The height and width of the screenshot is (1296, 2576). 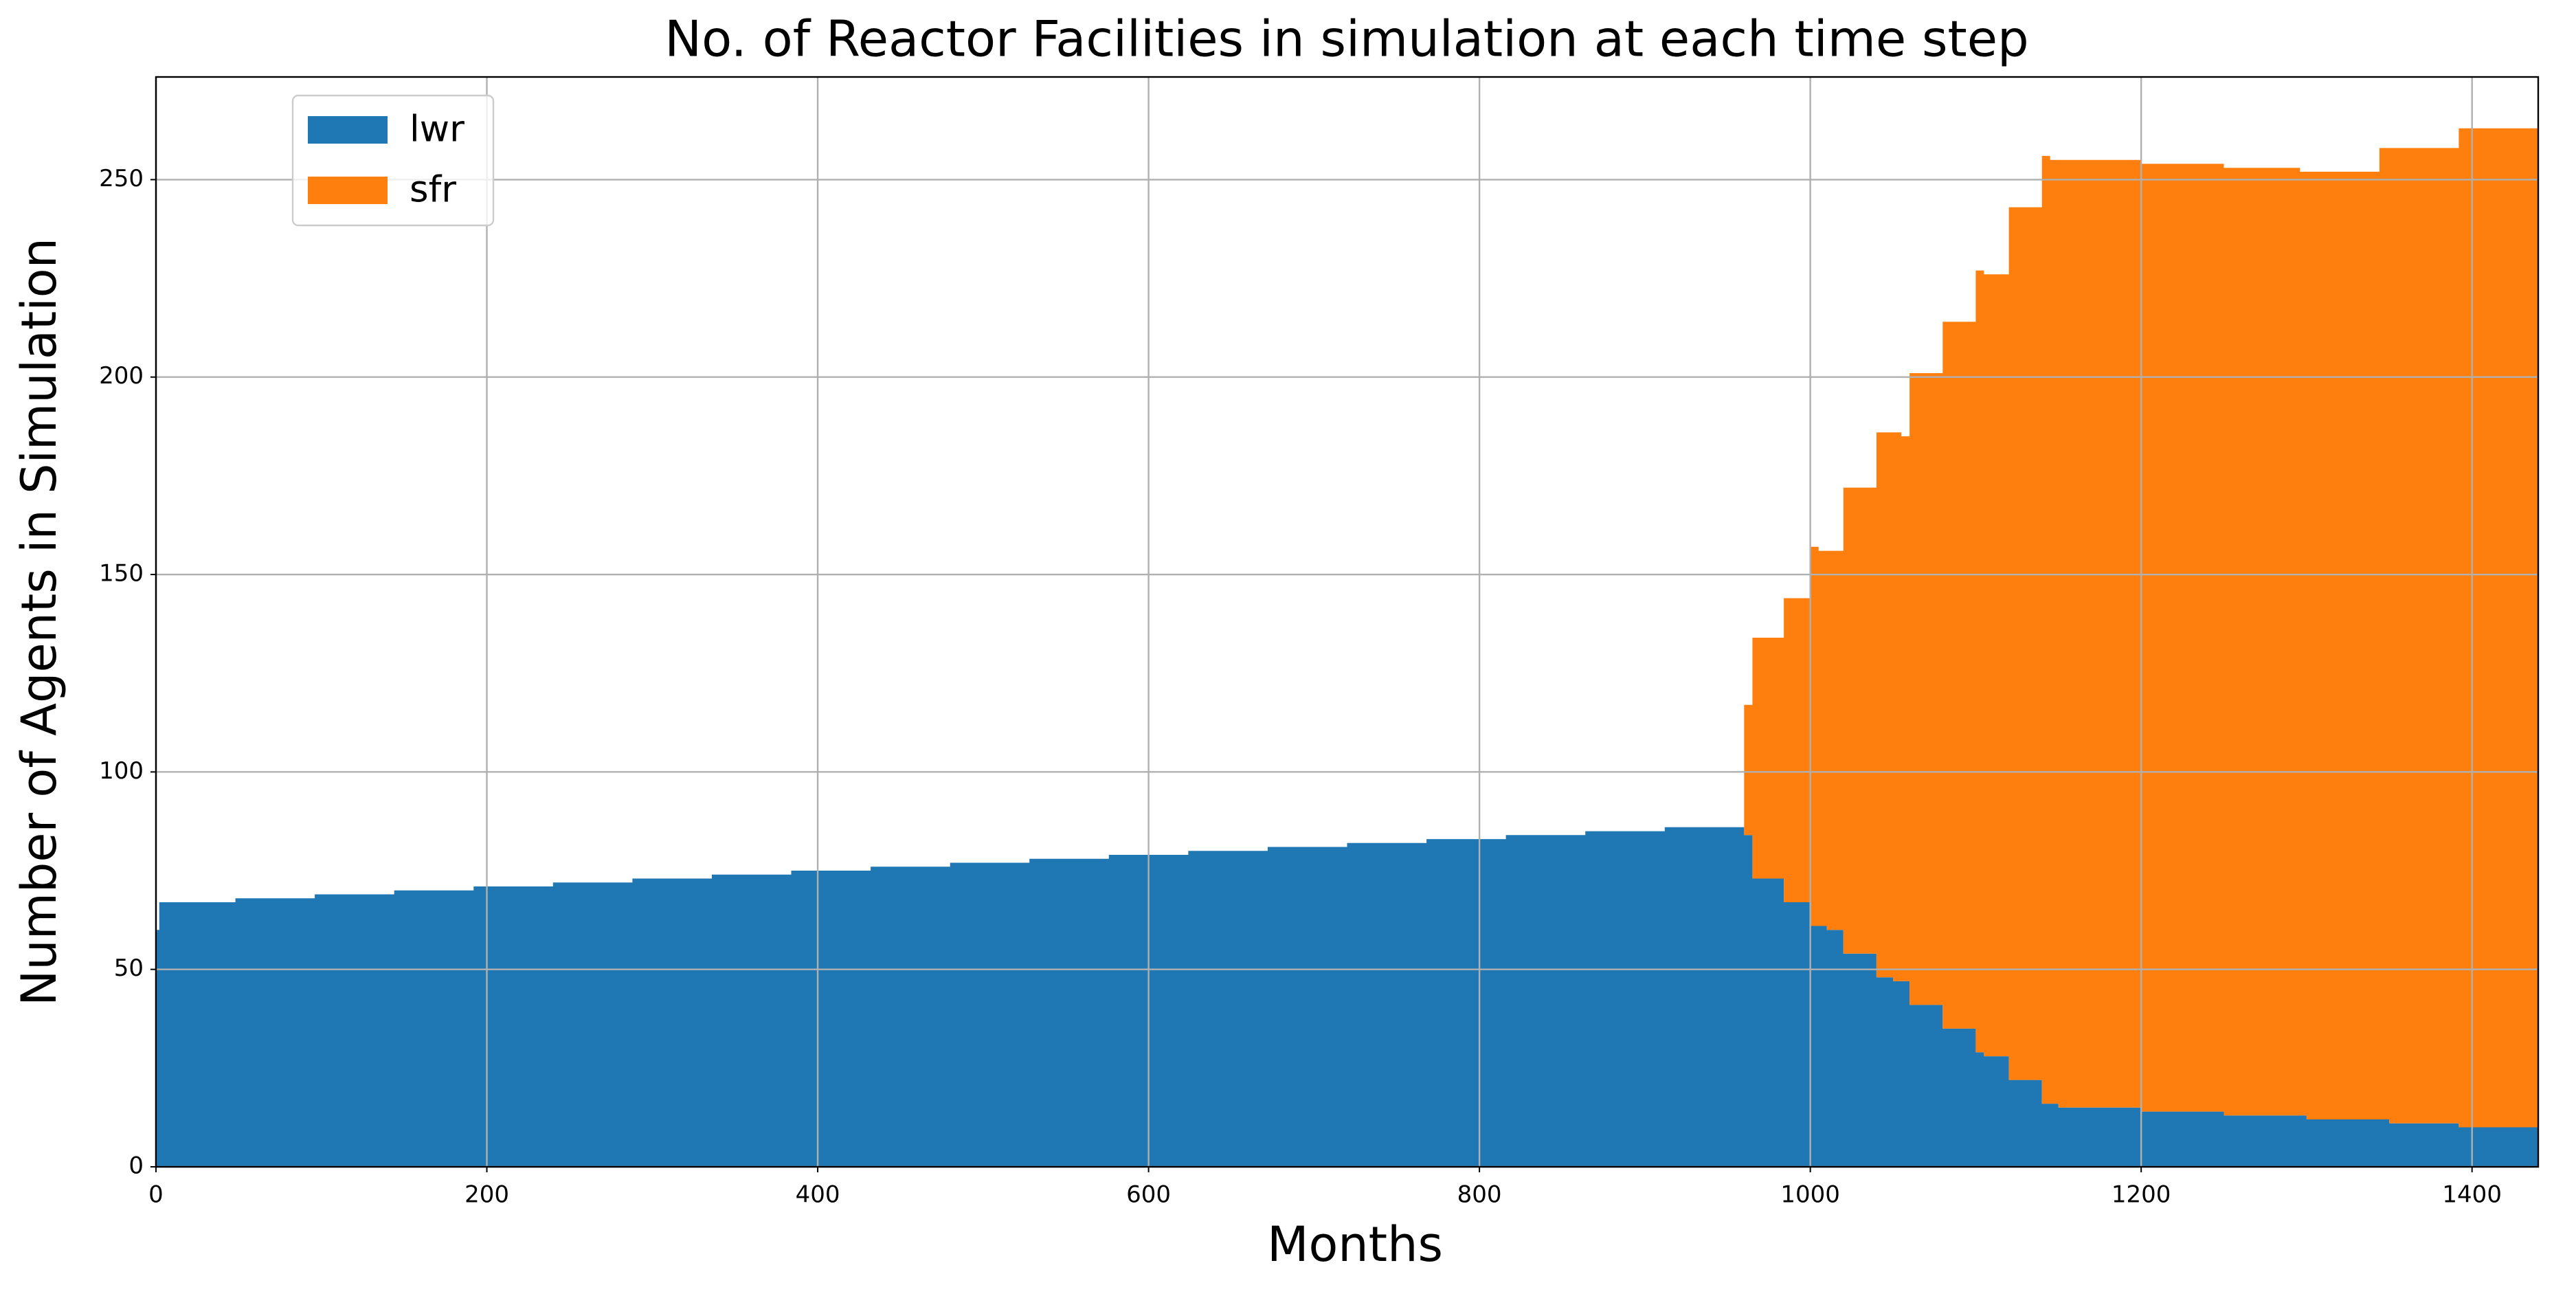 I want to click on x-tick-label: 1200, so click(x=2141, y=1195).